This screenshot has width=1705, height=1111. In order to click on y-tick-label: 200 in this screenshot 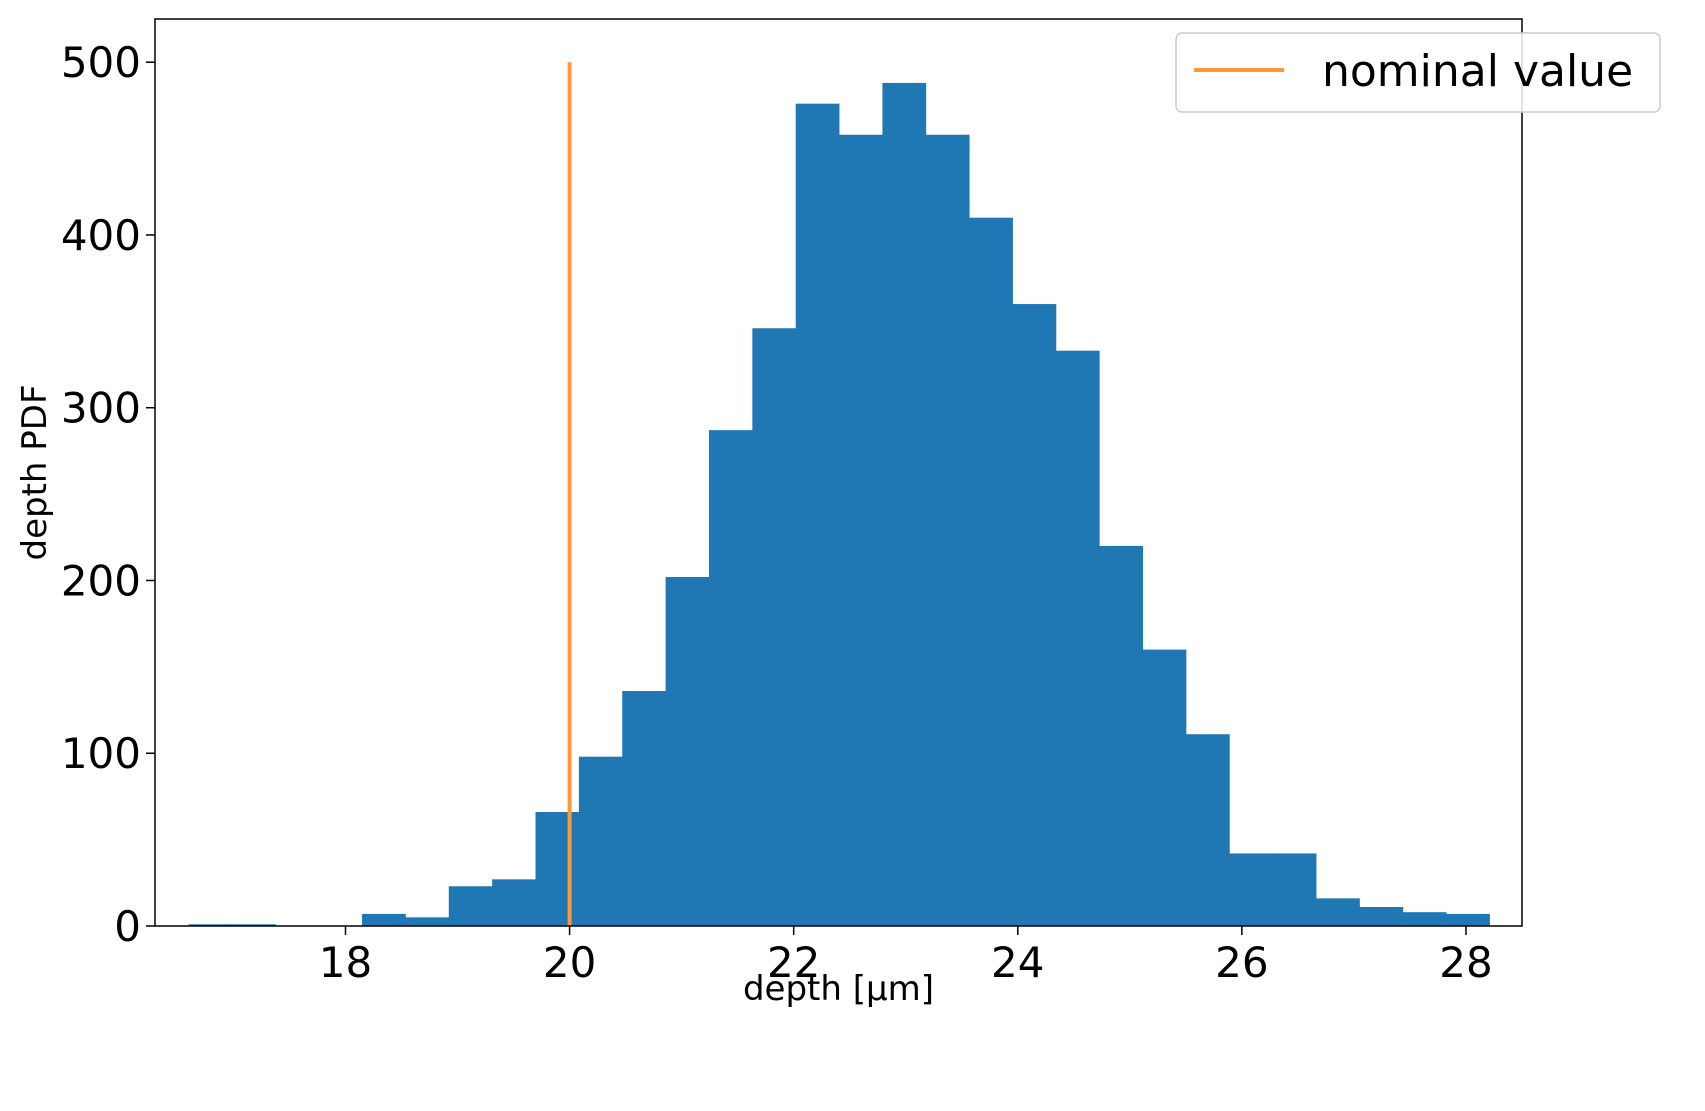, I will do `click(101, 580)`.